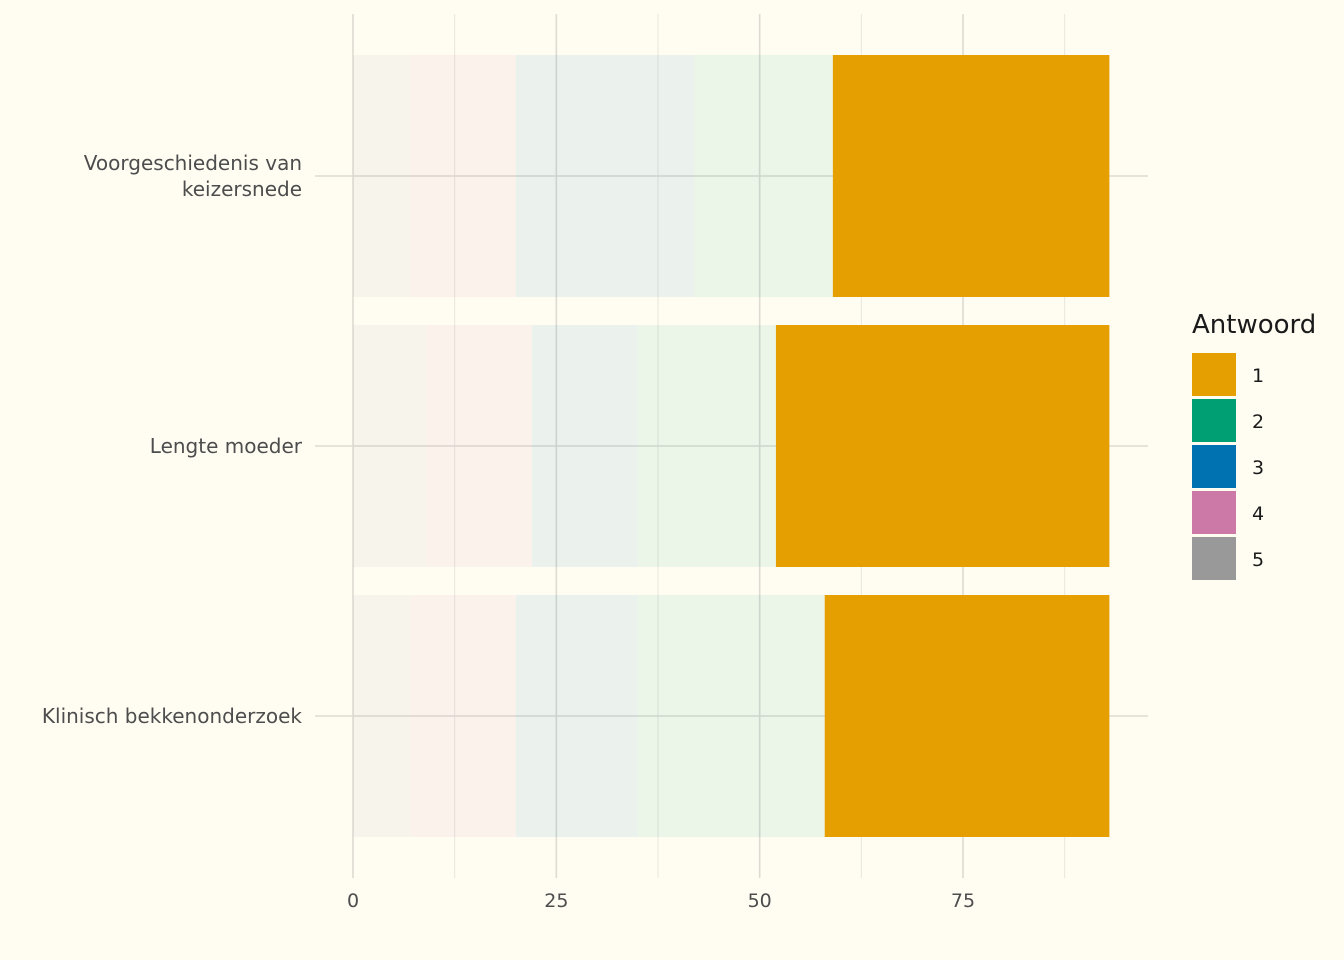 The height and width of the screenshot is (960, 1344). Describe the element at coordinates (760, 901) in the screenshot. I see `x-tick-label: 50` at that location.